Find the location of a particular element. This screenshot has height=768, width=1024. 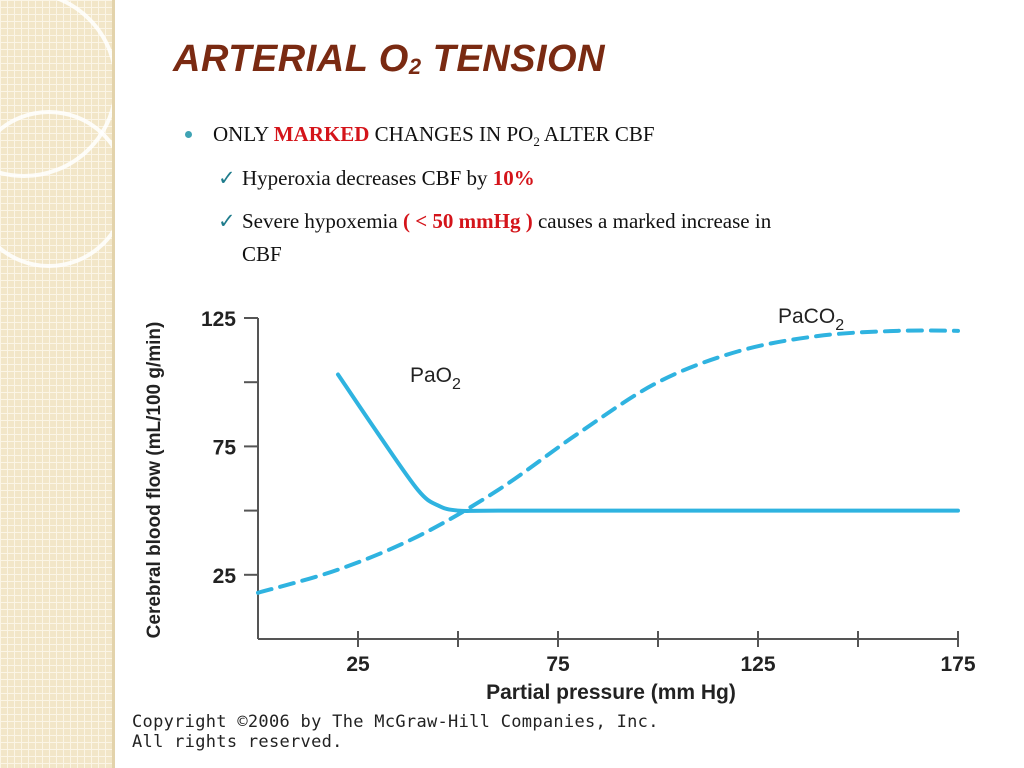

check-item-hypoxemia-wrap: CBF is located at coordinates (262, 254).